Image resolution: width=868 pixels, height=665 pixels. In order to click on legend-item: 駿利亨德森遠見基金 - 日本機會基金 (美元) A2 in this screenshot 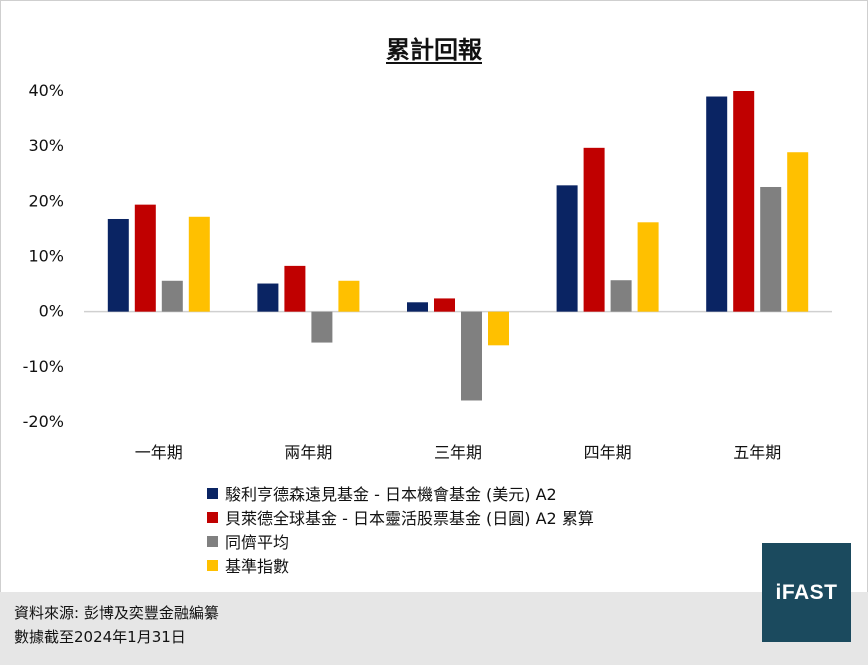, I will do `click(400, 493)`.